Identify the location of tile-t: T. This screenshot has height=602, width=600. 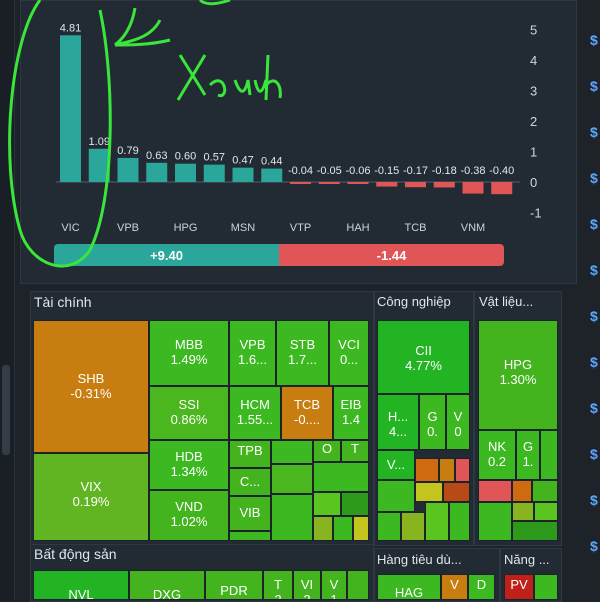
(355, 451).